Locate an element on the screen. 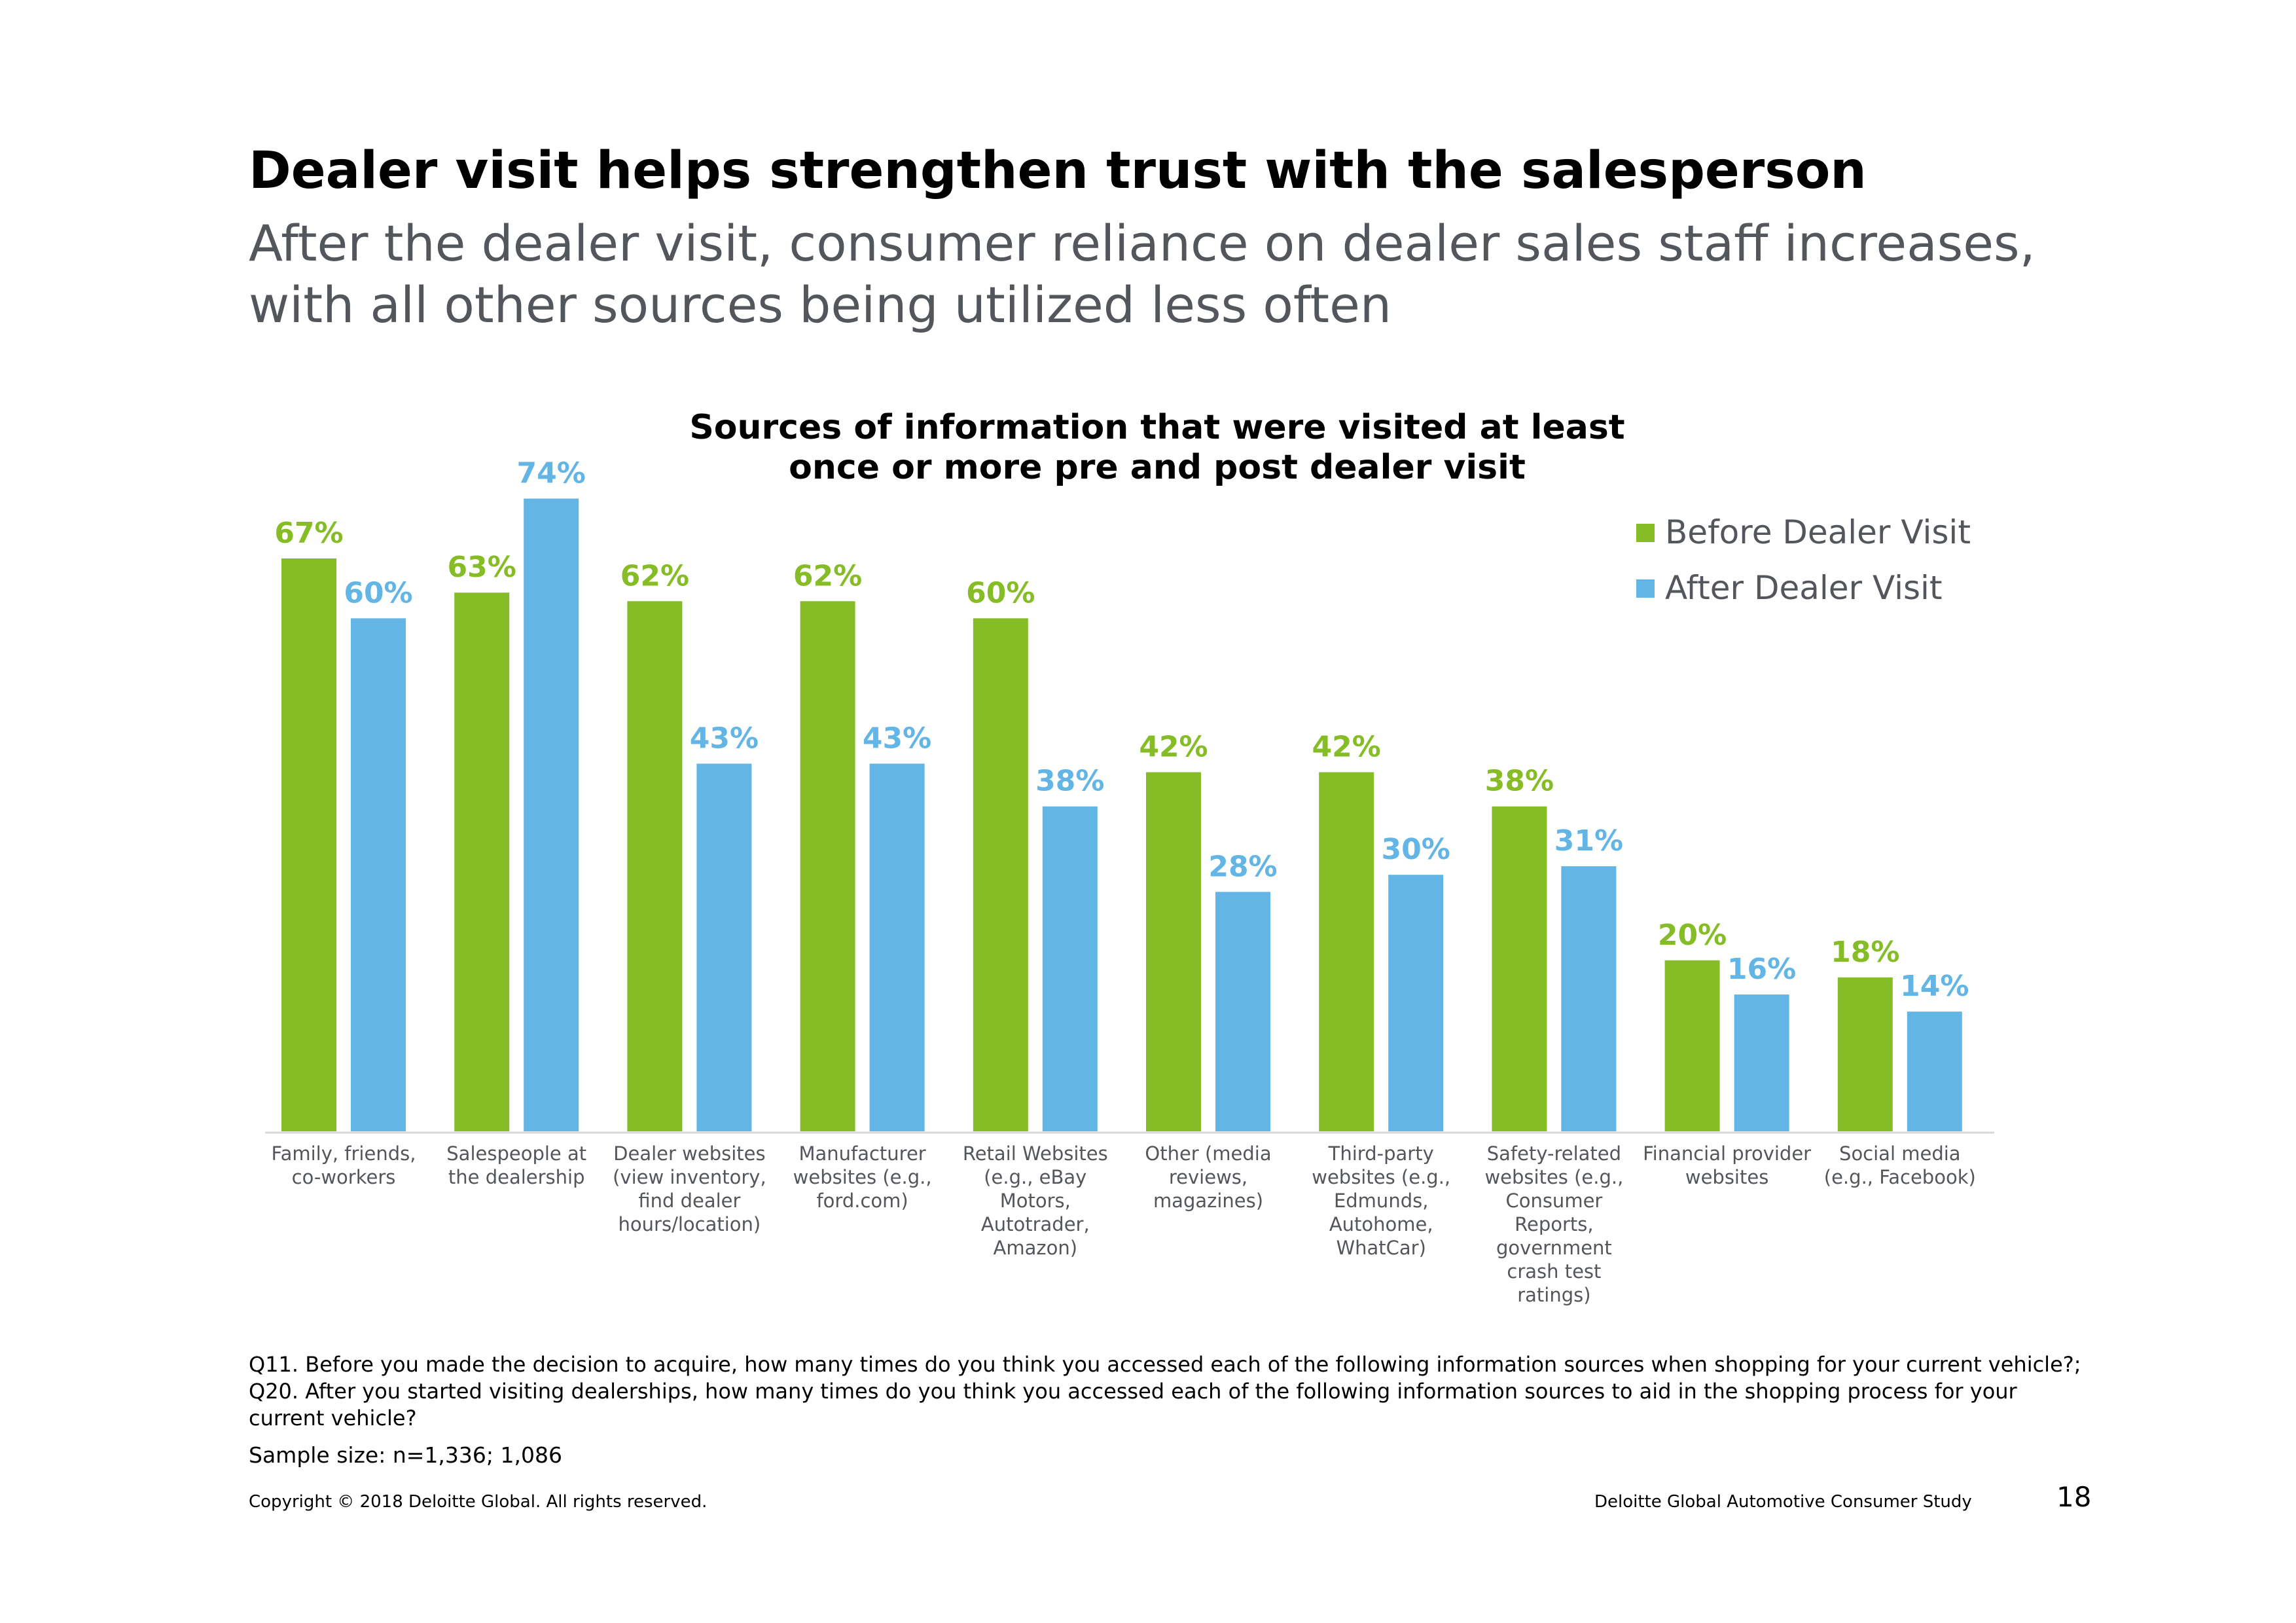  category-label: Financial provider websites is located at coordinates (1727, 1165).